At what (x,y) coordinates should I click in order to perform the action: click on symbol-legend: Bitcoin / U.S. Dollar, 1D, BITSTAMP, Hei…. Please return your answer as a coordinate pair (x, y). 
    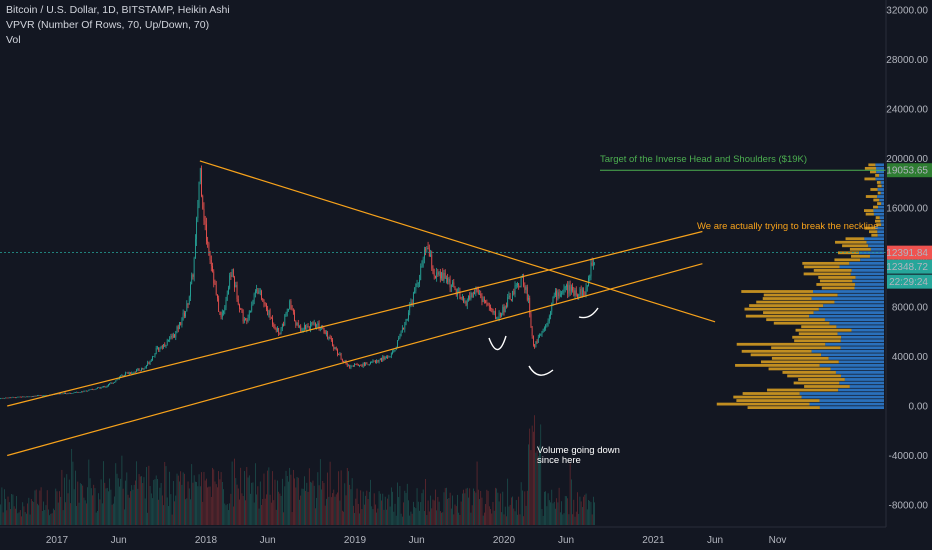
    Looking at the image, I should click on (118, 10).